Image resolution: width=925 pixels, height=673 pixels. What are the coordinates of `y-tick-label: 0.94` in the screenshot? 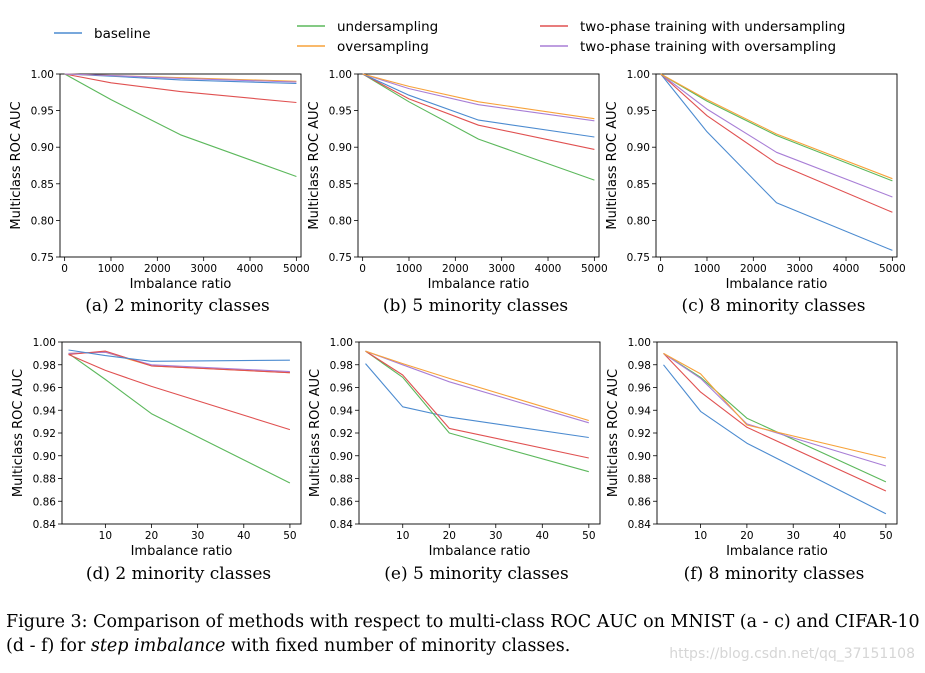 It's located at (640, 411).